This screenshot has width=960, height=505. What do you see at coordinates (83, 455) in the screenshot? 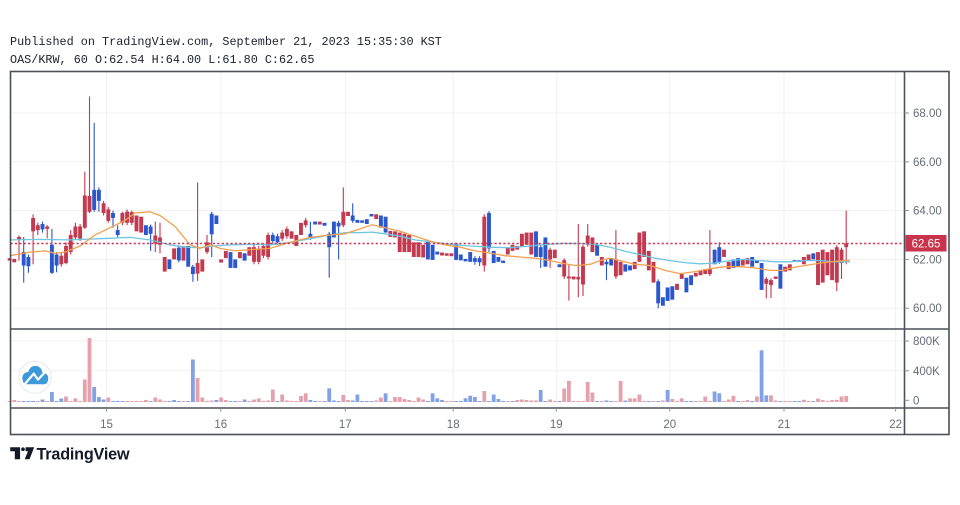
I see `svg-text: TradingView` at bounding box center [83, 455].